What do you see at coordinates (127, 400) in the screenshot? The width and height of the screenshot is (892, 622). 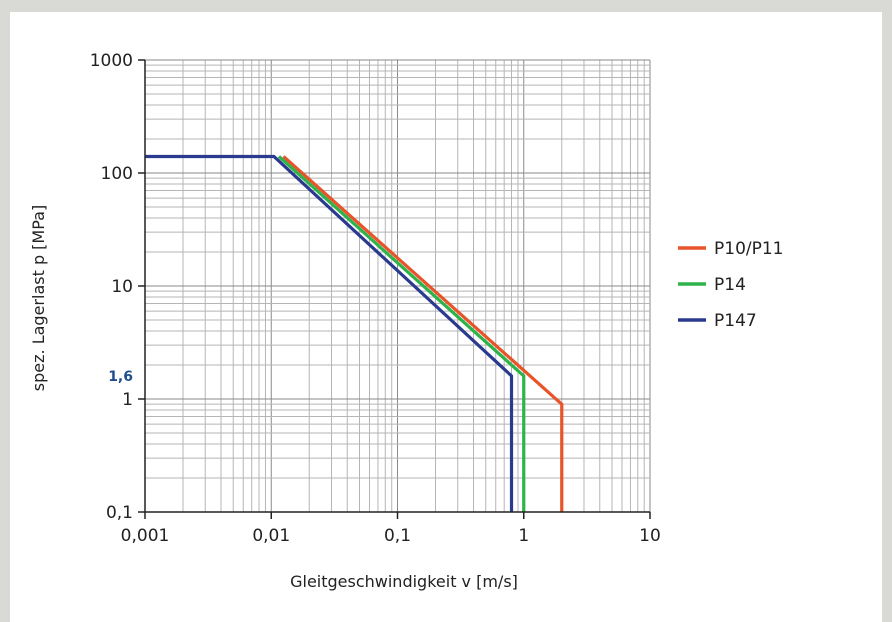 I see `y-tick-label: 1` at bounding box center [127, 400].